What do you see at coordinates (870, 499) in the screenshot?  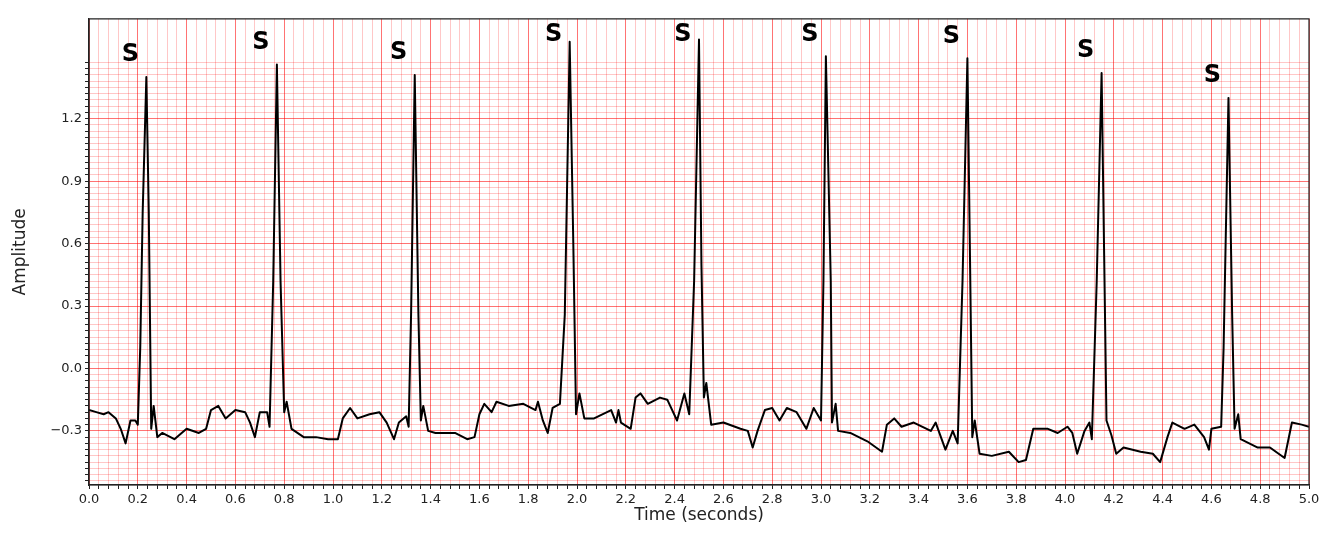 I see `x-tick-label: 3.2` at bounding box center [870, 499].